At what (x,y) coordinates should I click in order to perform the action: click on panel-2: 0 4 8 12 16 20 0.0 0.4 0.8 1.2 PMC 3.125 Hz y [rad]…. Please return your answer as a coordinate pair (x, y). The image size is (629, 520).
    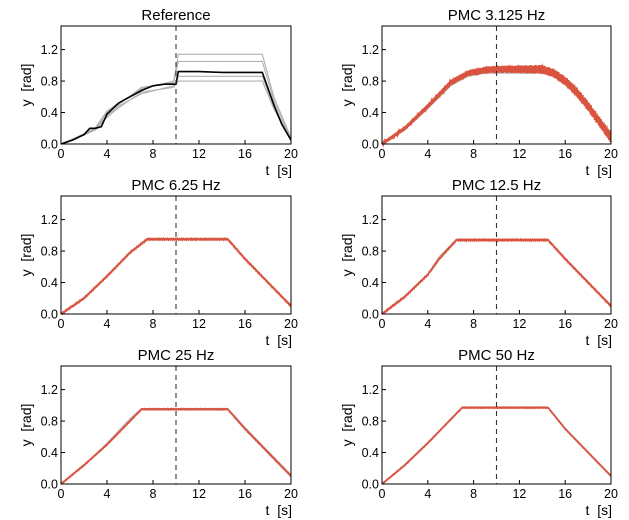
    Looking at the image, I should click on (478, 92).